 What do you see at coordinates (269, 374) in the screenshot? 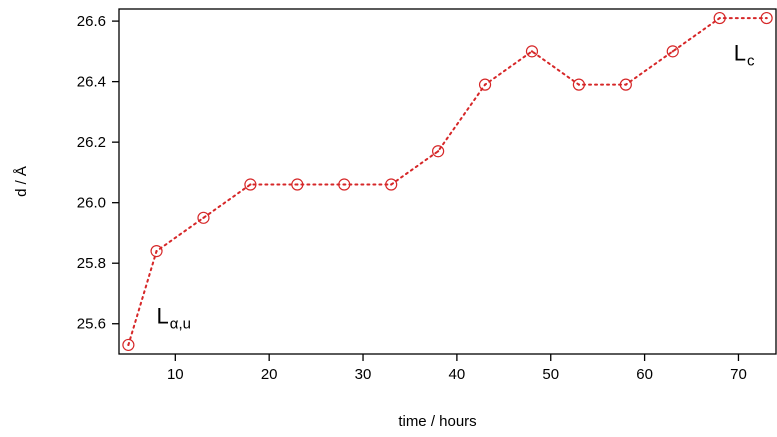
I see `x-tick-label: 20` at bounding box center [269, 374].